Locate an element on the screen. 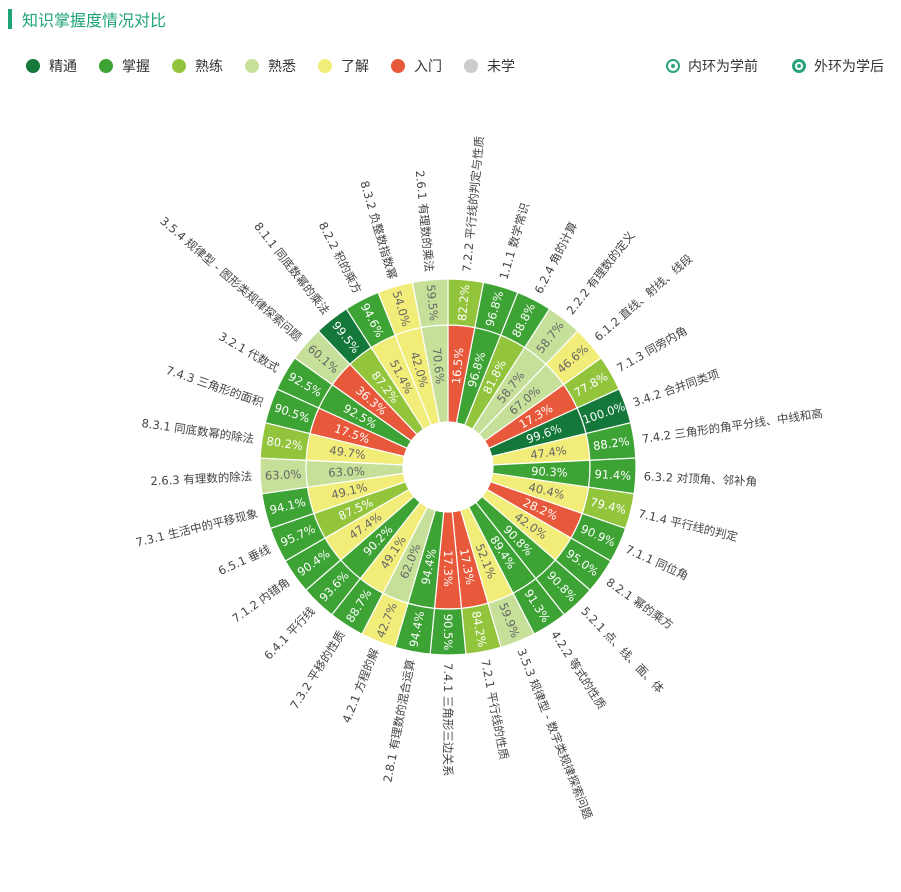 This screenshot has height=892, width=901. category-label: 6.4.1 平行线 is located at coordinates (289, 633).